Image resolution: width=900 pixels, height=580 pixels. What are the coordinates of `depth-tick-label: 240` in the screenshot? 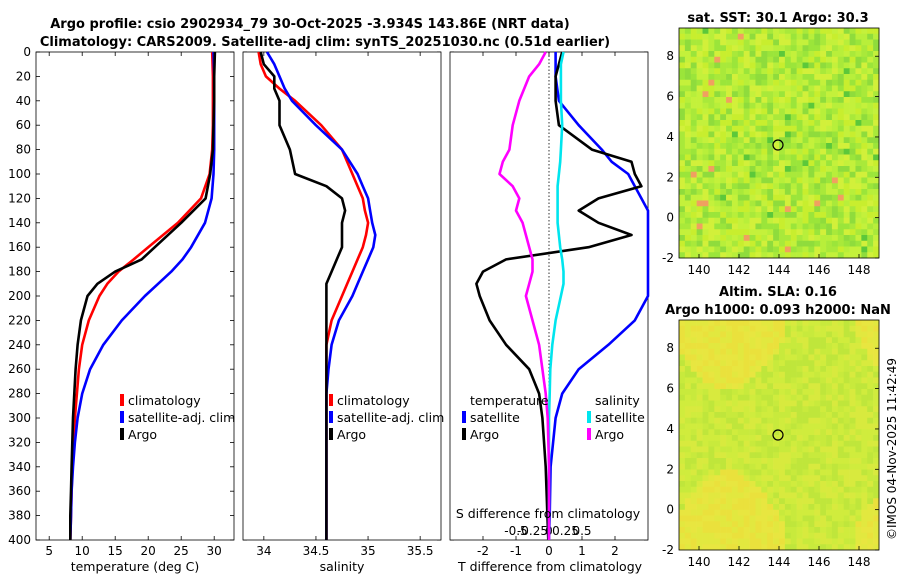 It's located at (19, 345).